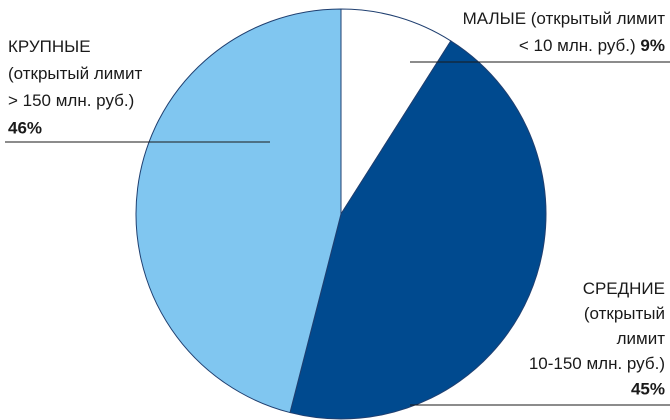 This screenshot has width=670, height=420. I want to click on label-line: (открытый, so click(624, 313).